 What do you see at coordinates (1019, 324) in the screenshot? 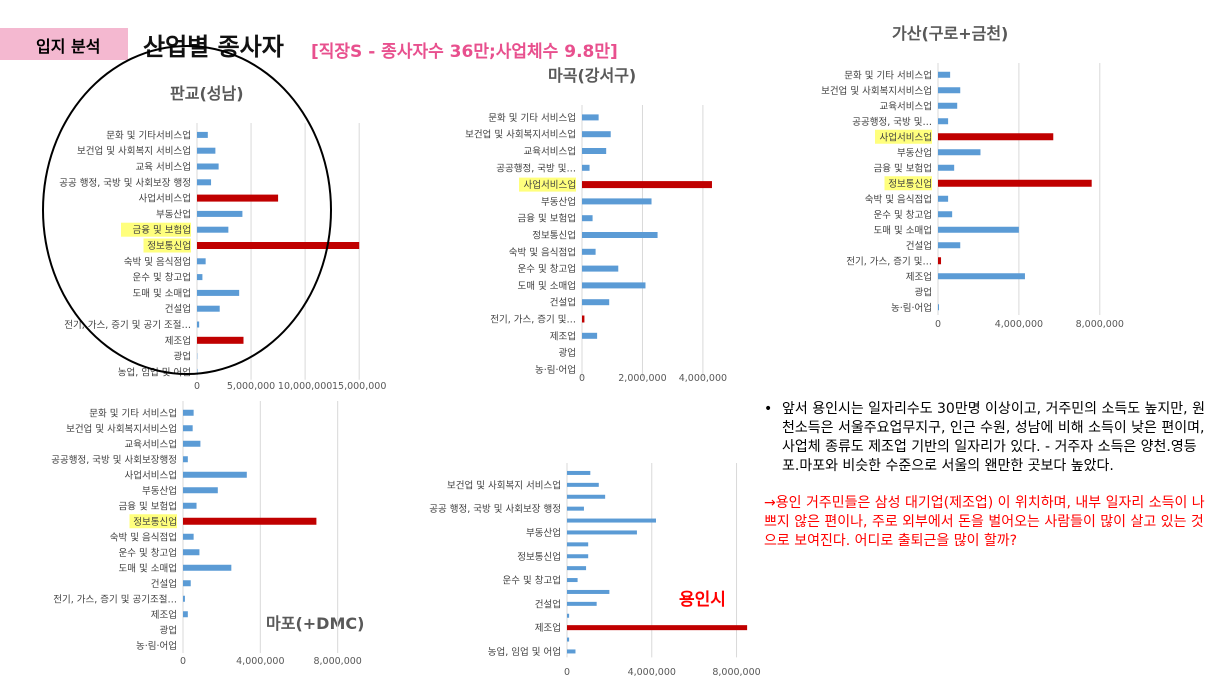
I see `gasan-xtick-label: 4,000,000` at bounding box center [1019, 324].